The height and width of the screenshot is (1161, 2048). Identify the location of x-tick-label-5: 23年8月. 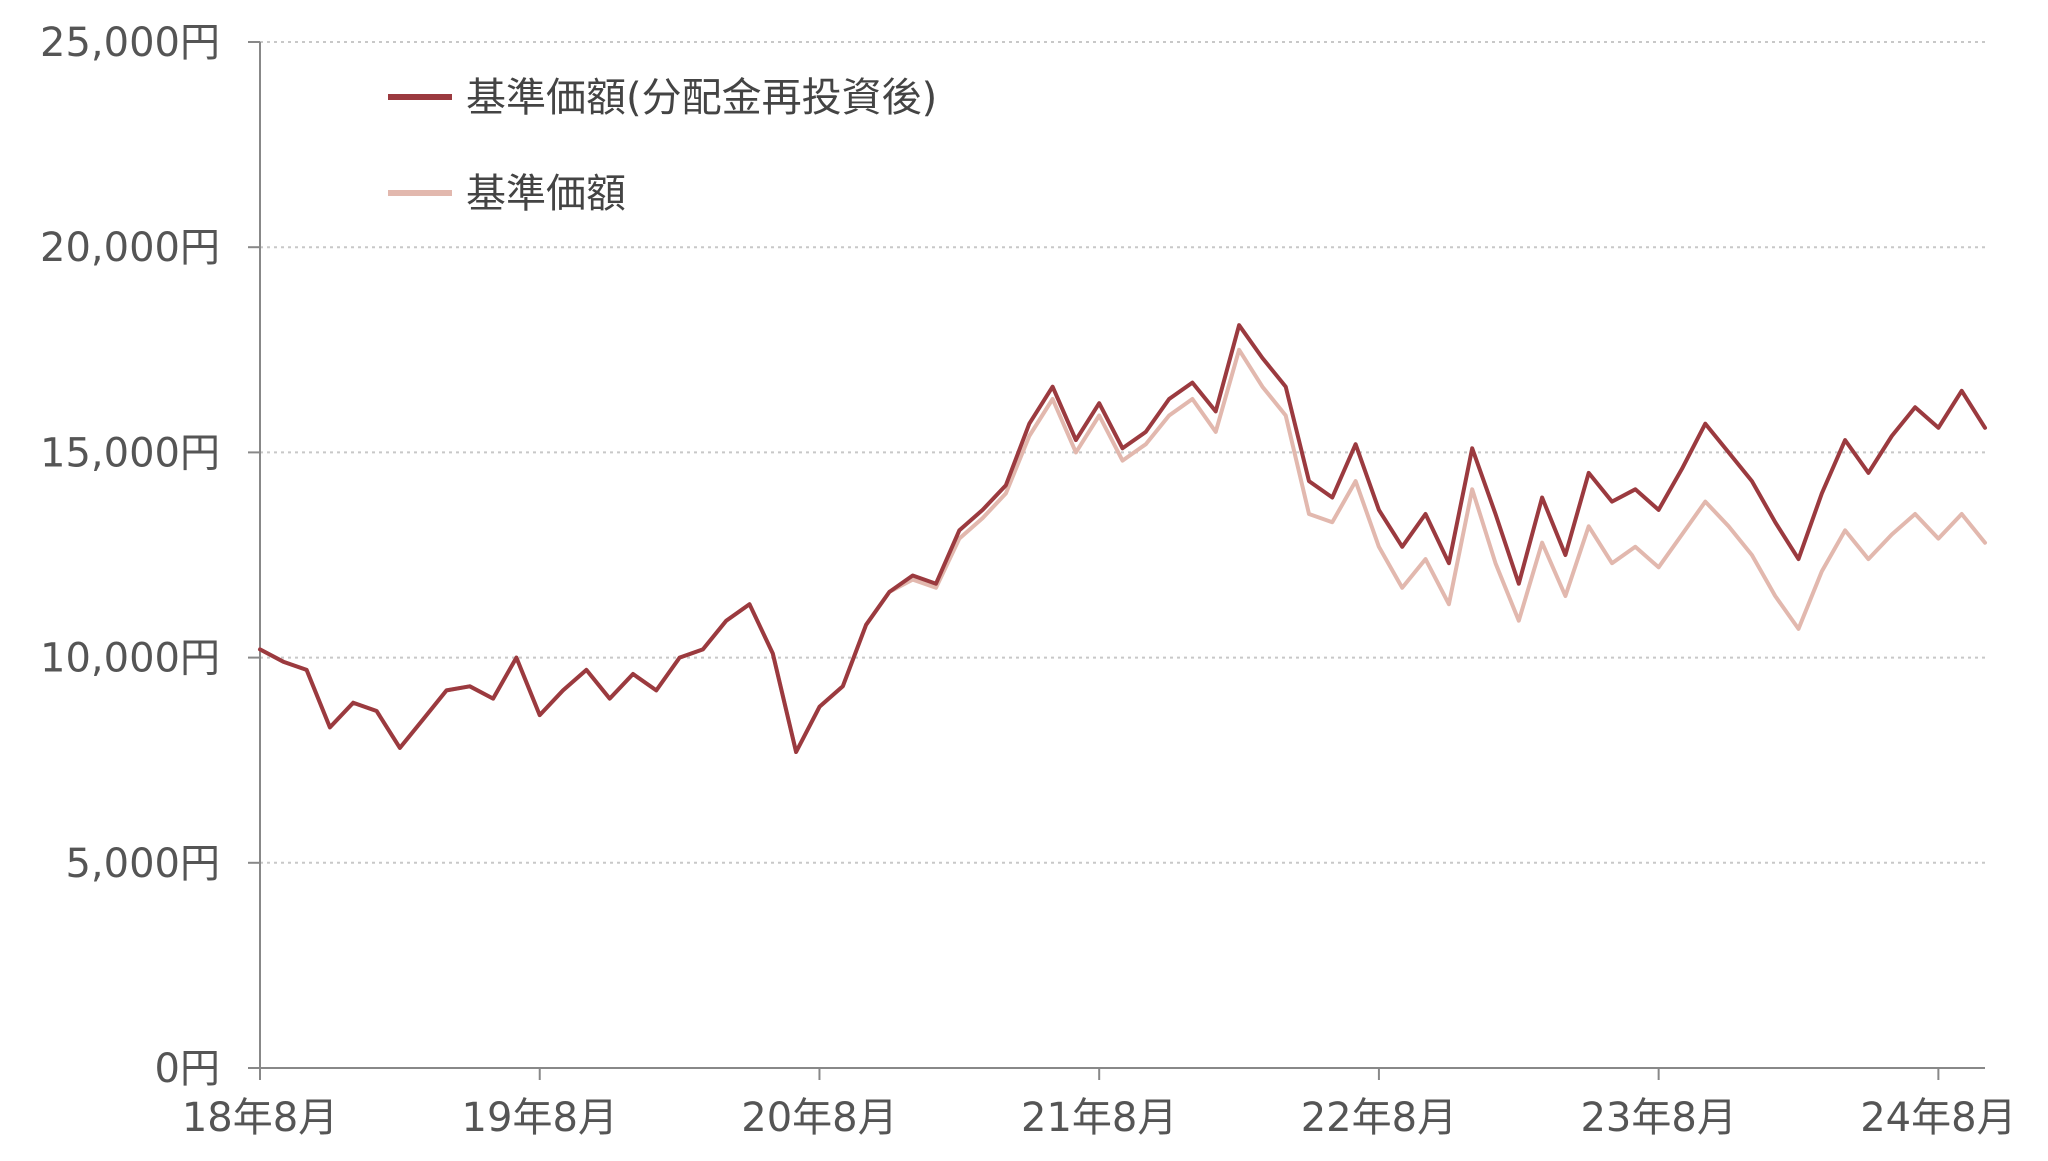
(1658, 1118).